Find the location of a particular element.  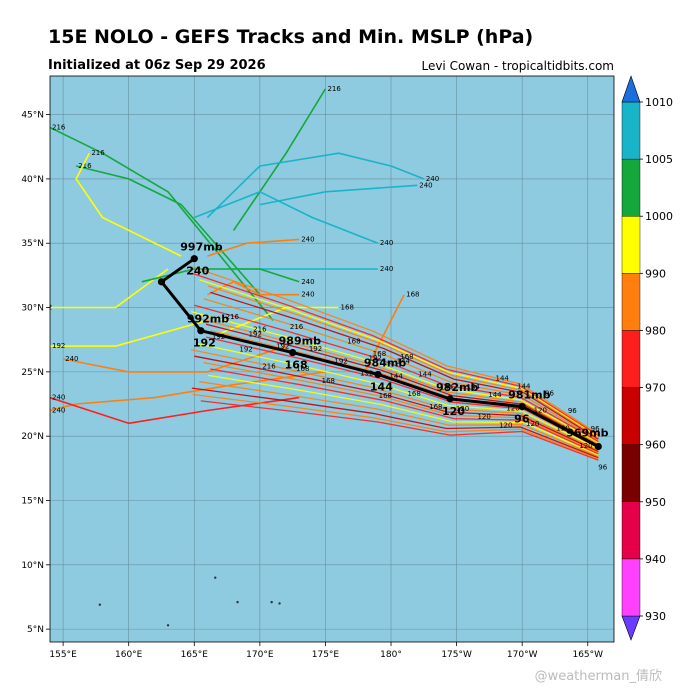

lon-tick-label: 170°E is located at coordinates (260, 655).